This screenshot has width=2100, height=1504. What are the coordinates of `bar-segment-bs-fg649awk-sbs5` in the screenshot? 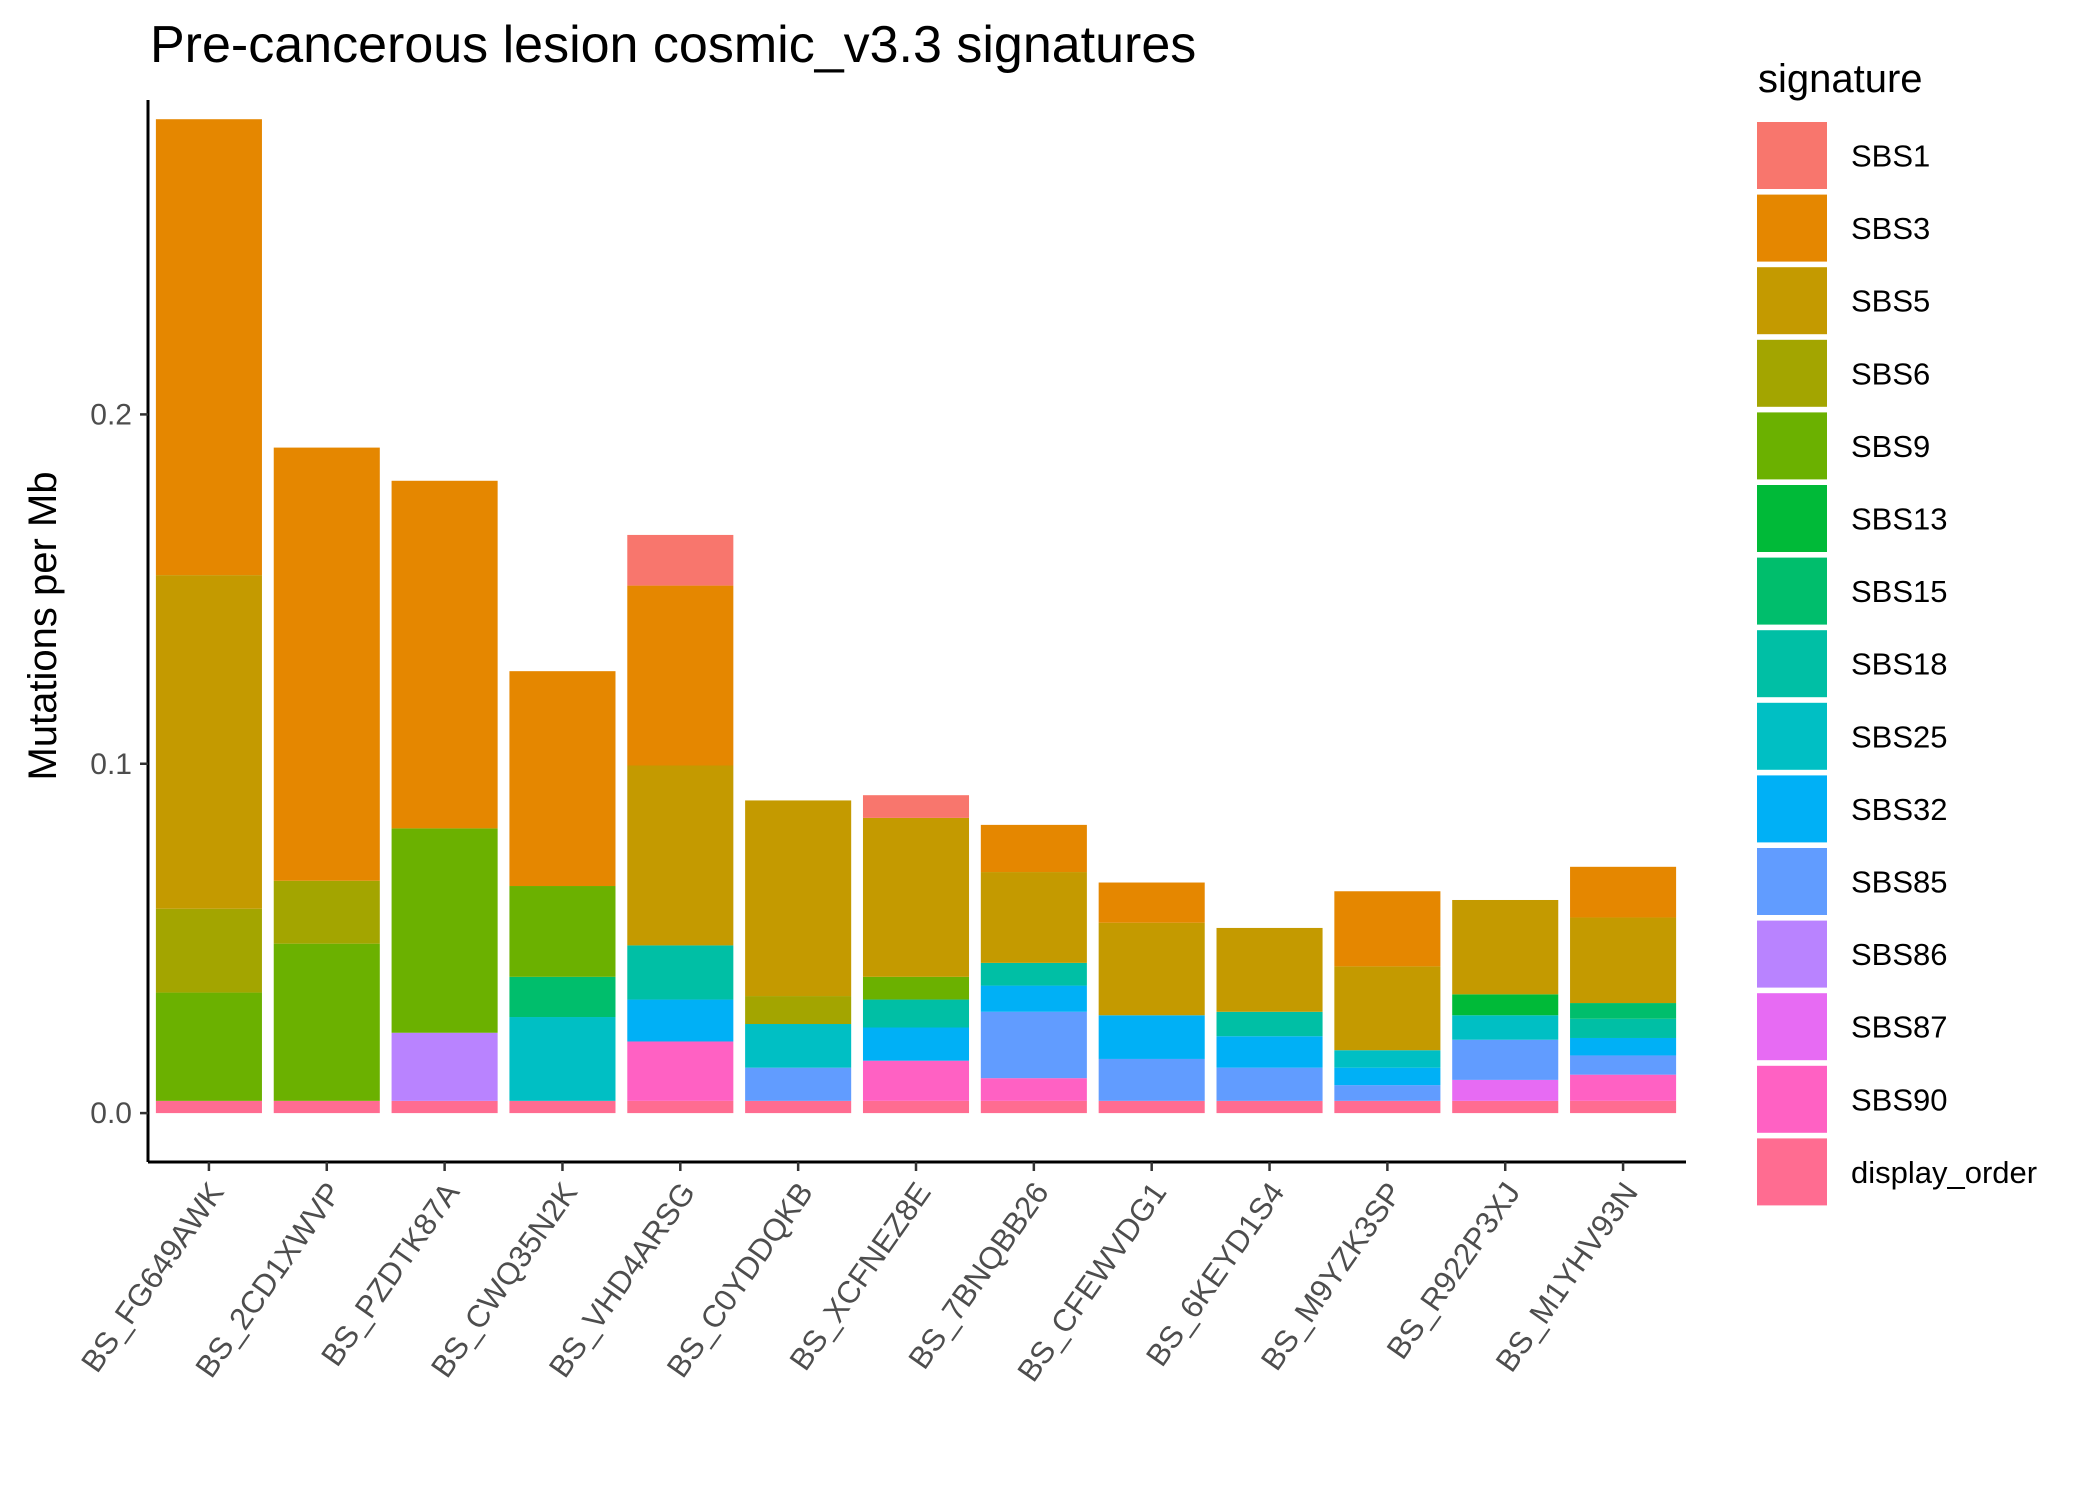 It's located at (208, 742).